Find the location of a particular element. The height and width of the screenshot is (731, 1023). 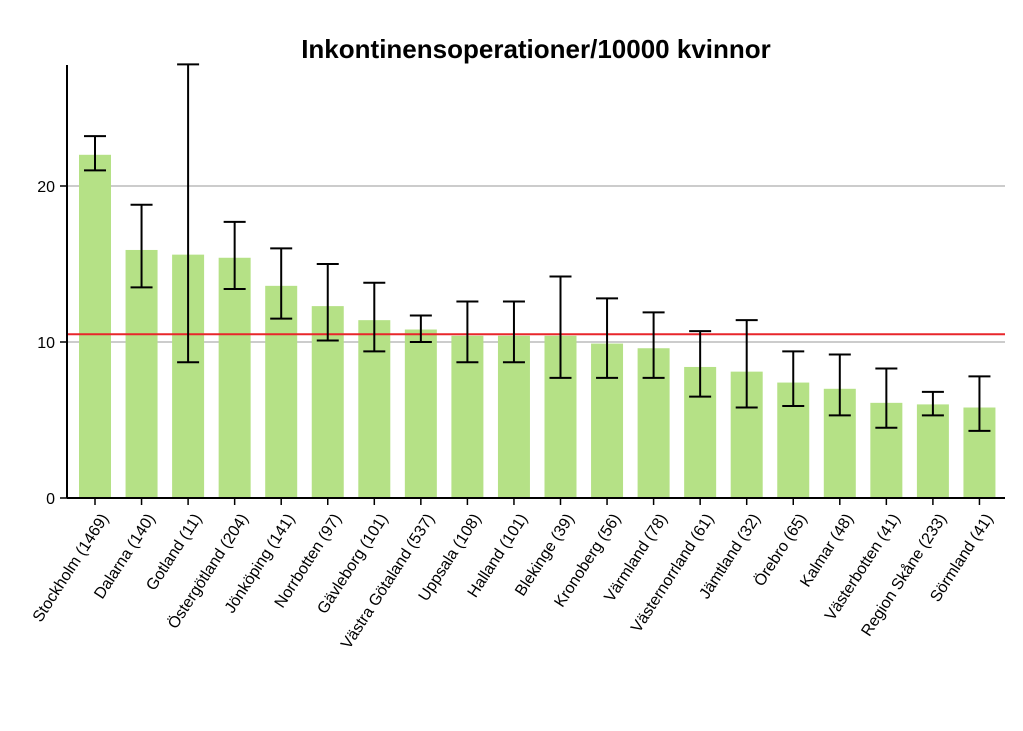

category-label: Västra Götaland (537) is located at coordinates (388, 581).